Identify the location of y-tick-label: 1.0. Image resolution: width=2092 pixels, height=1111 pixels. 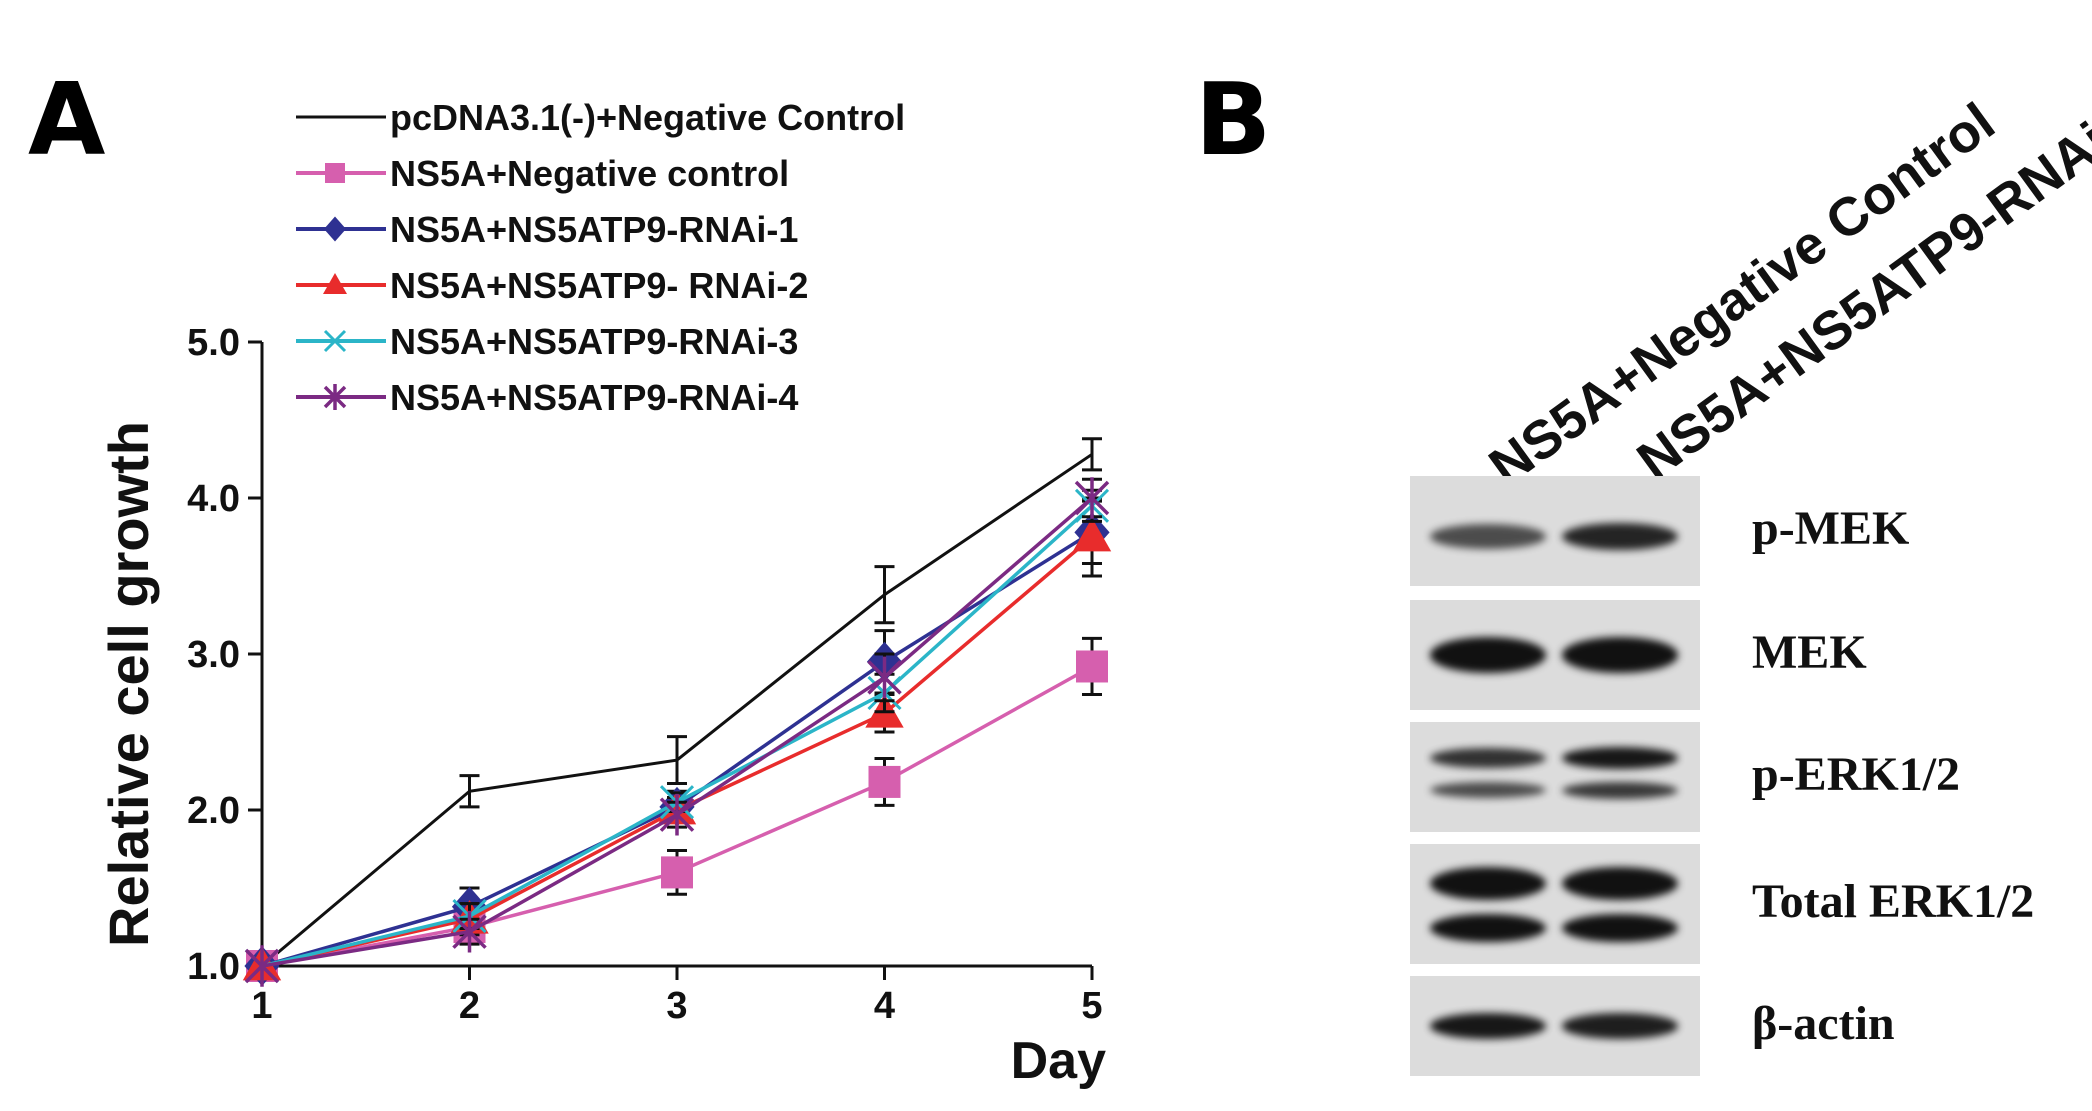
(213, 967).